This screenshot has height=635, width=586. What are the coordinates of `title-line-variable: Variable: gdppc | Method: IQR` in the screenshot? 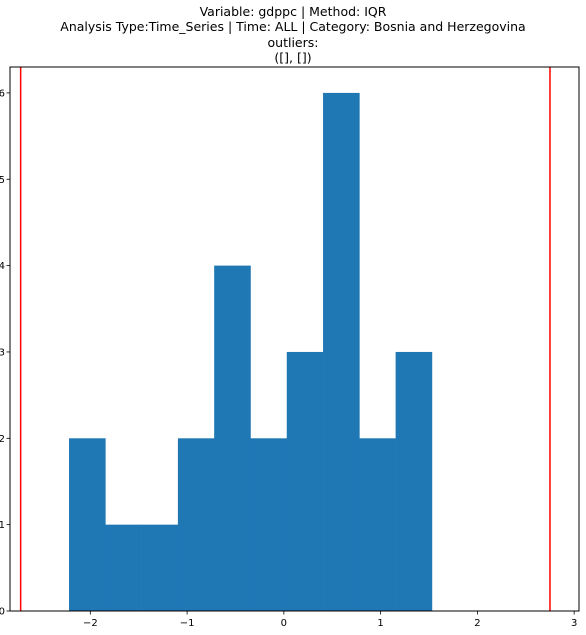 It's located at (293, 11).